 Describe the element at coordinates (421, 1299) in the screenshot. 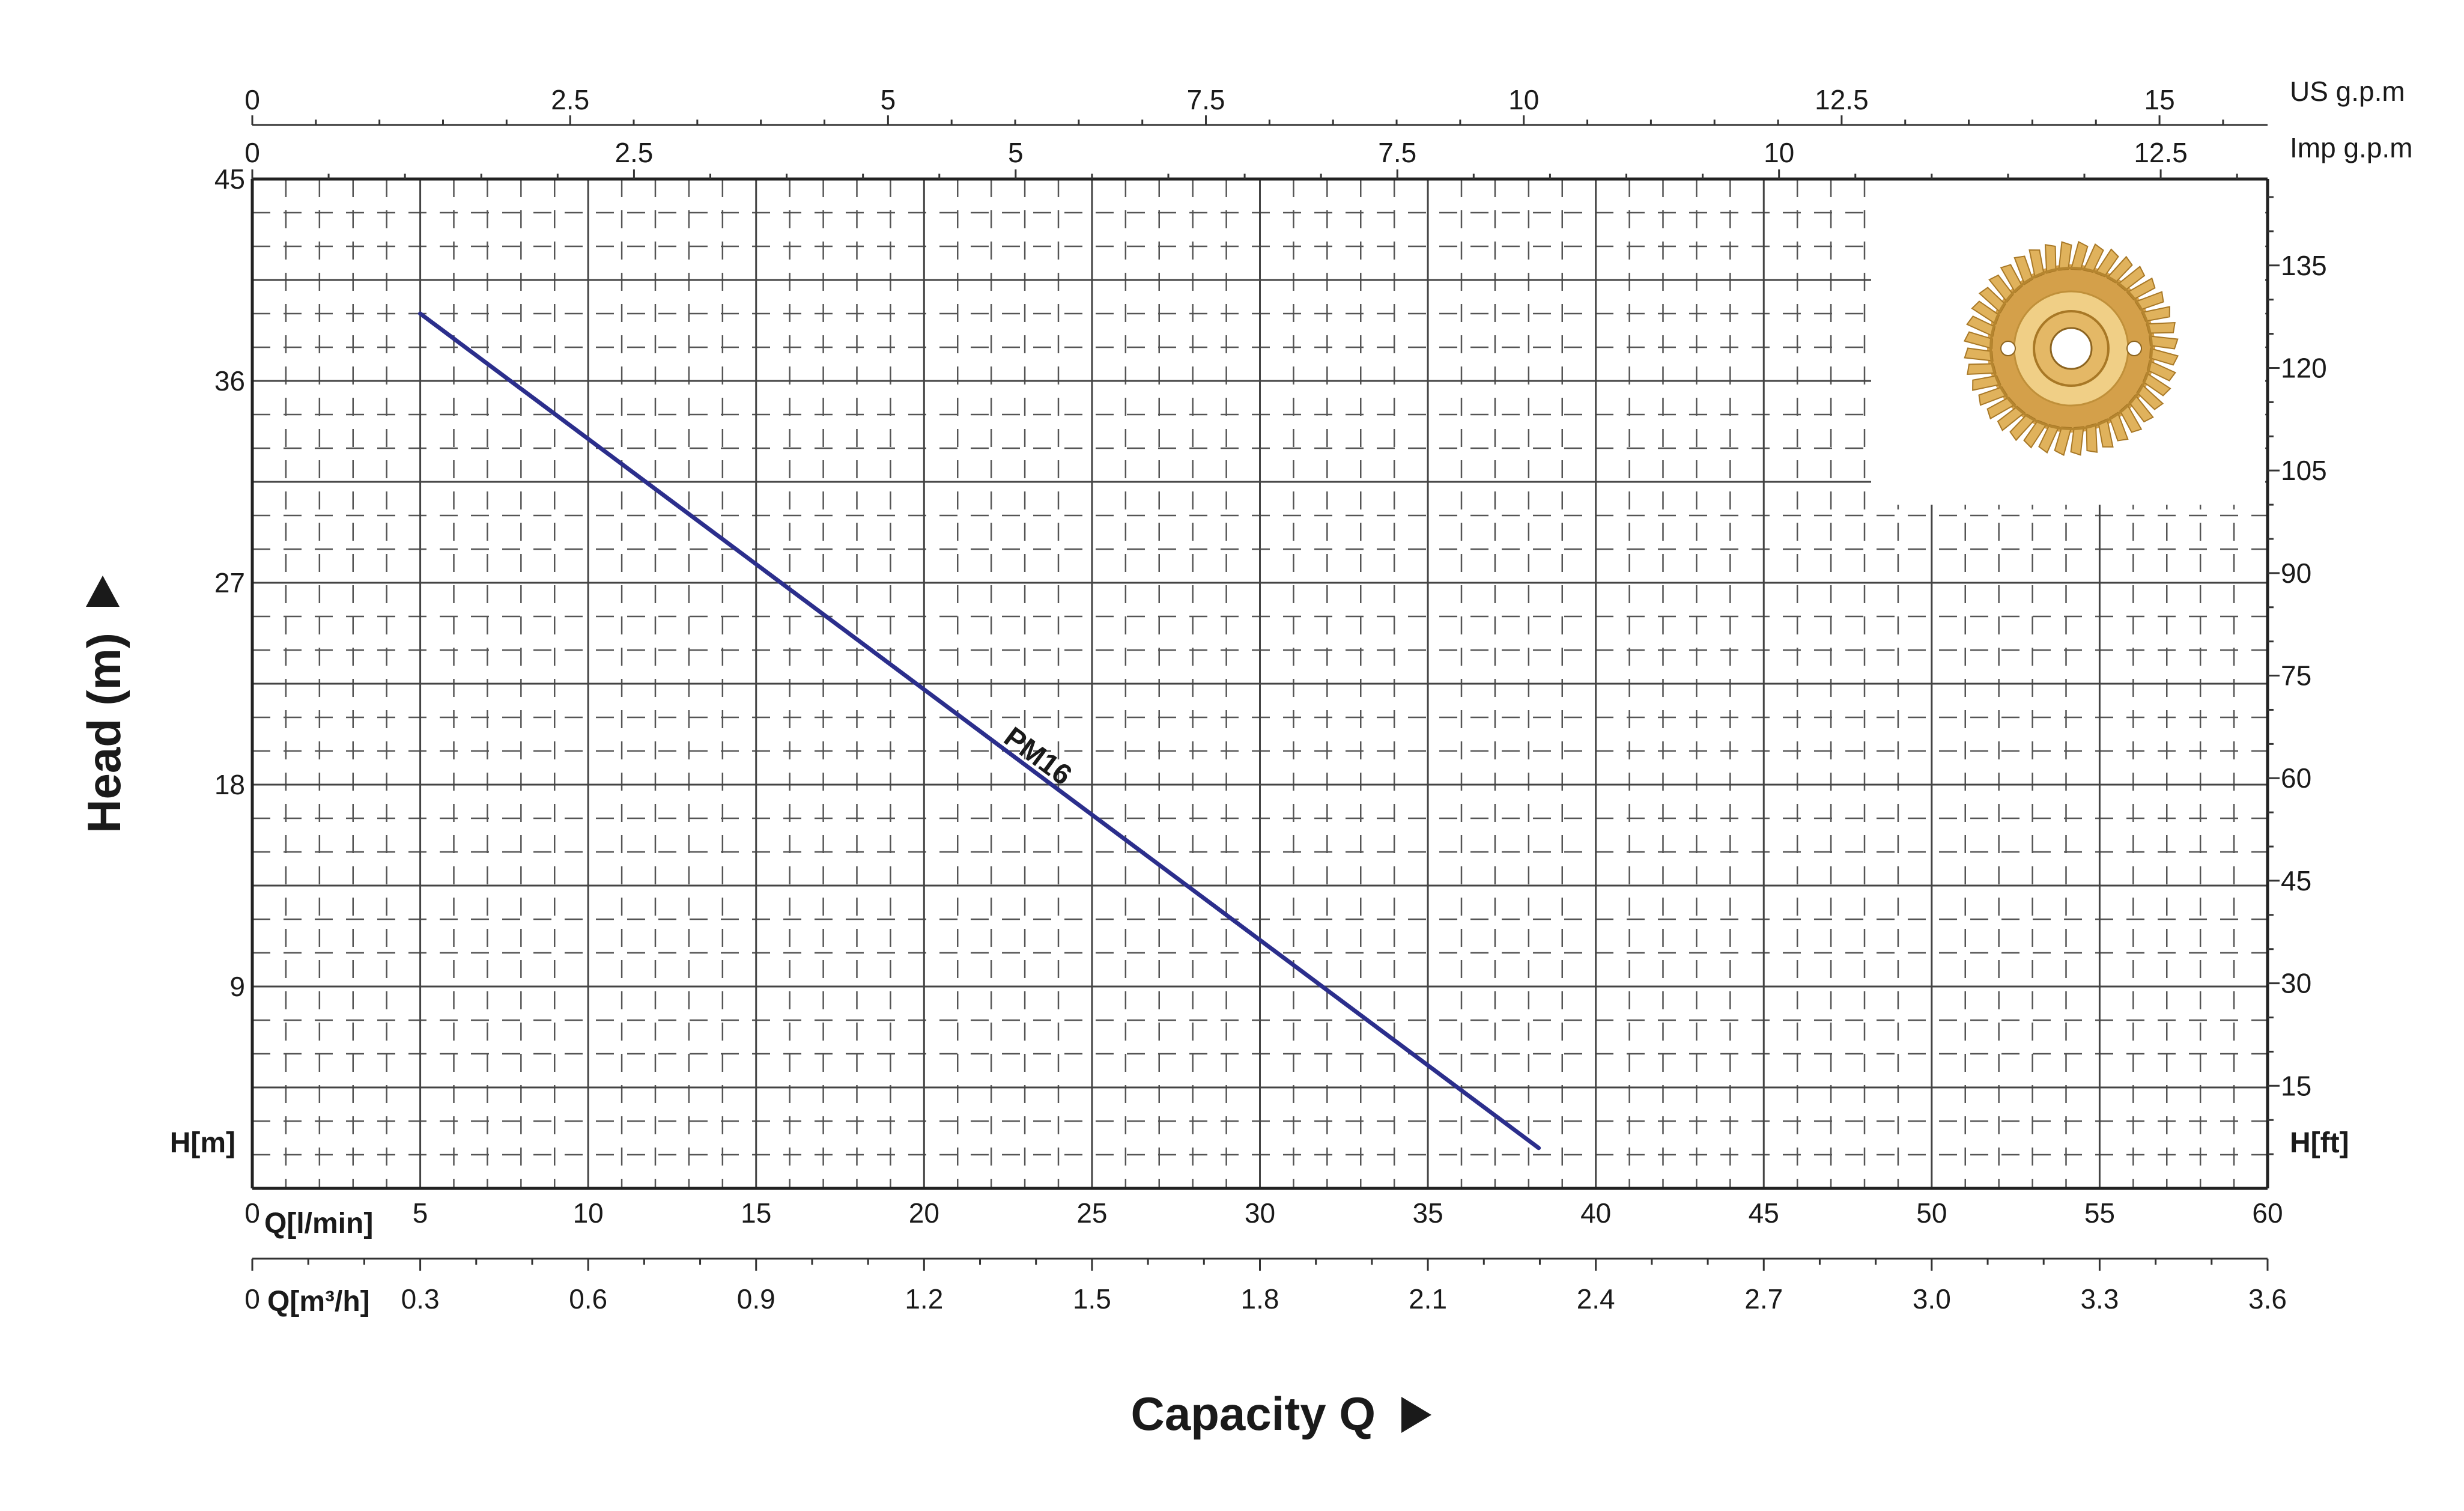

I see `m3h-tick-label: 0.3` at that location.